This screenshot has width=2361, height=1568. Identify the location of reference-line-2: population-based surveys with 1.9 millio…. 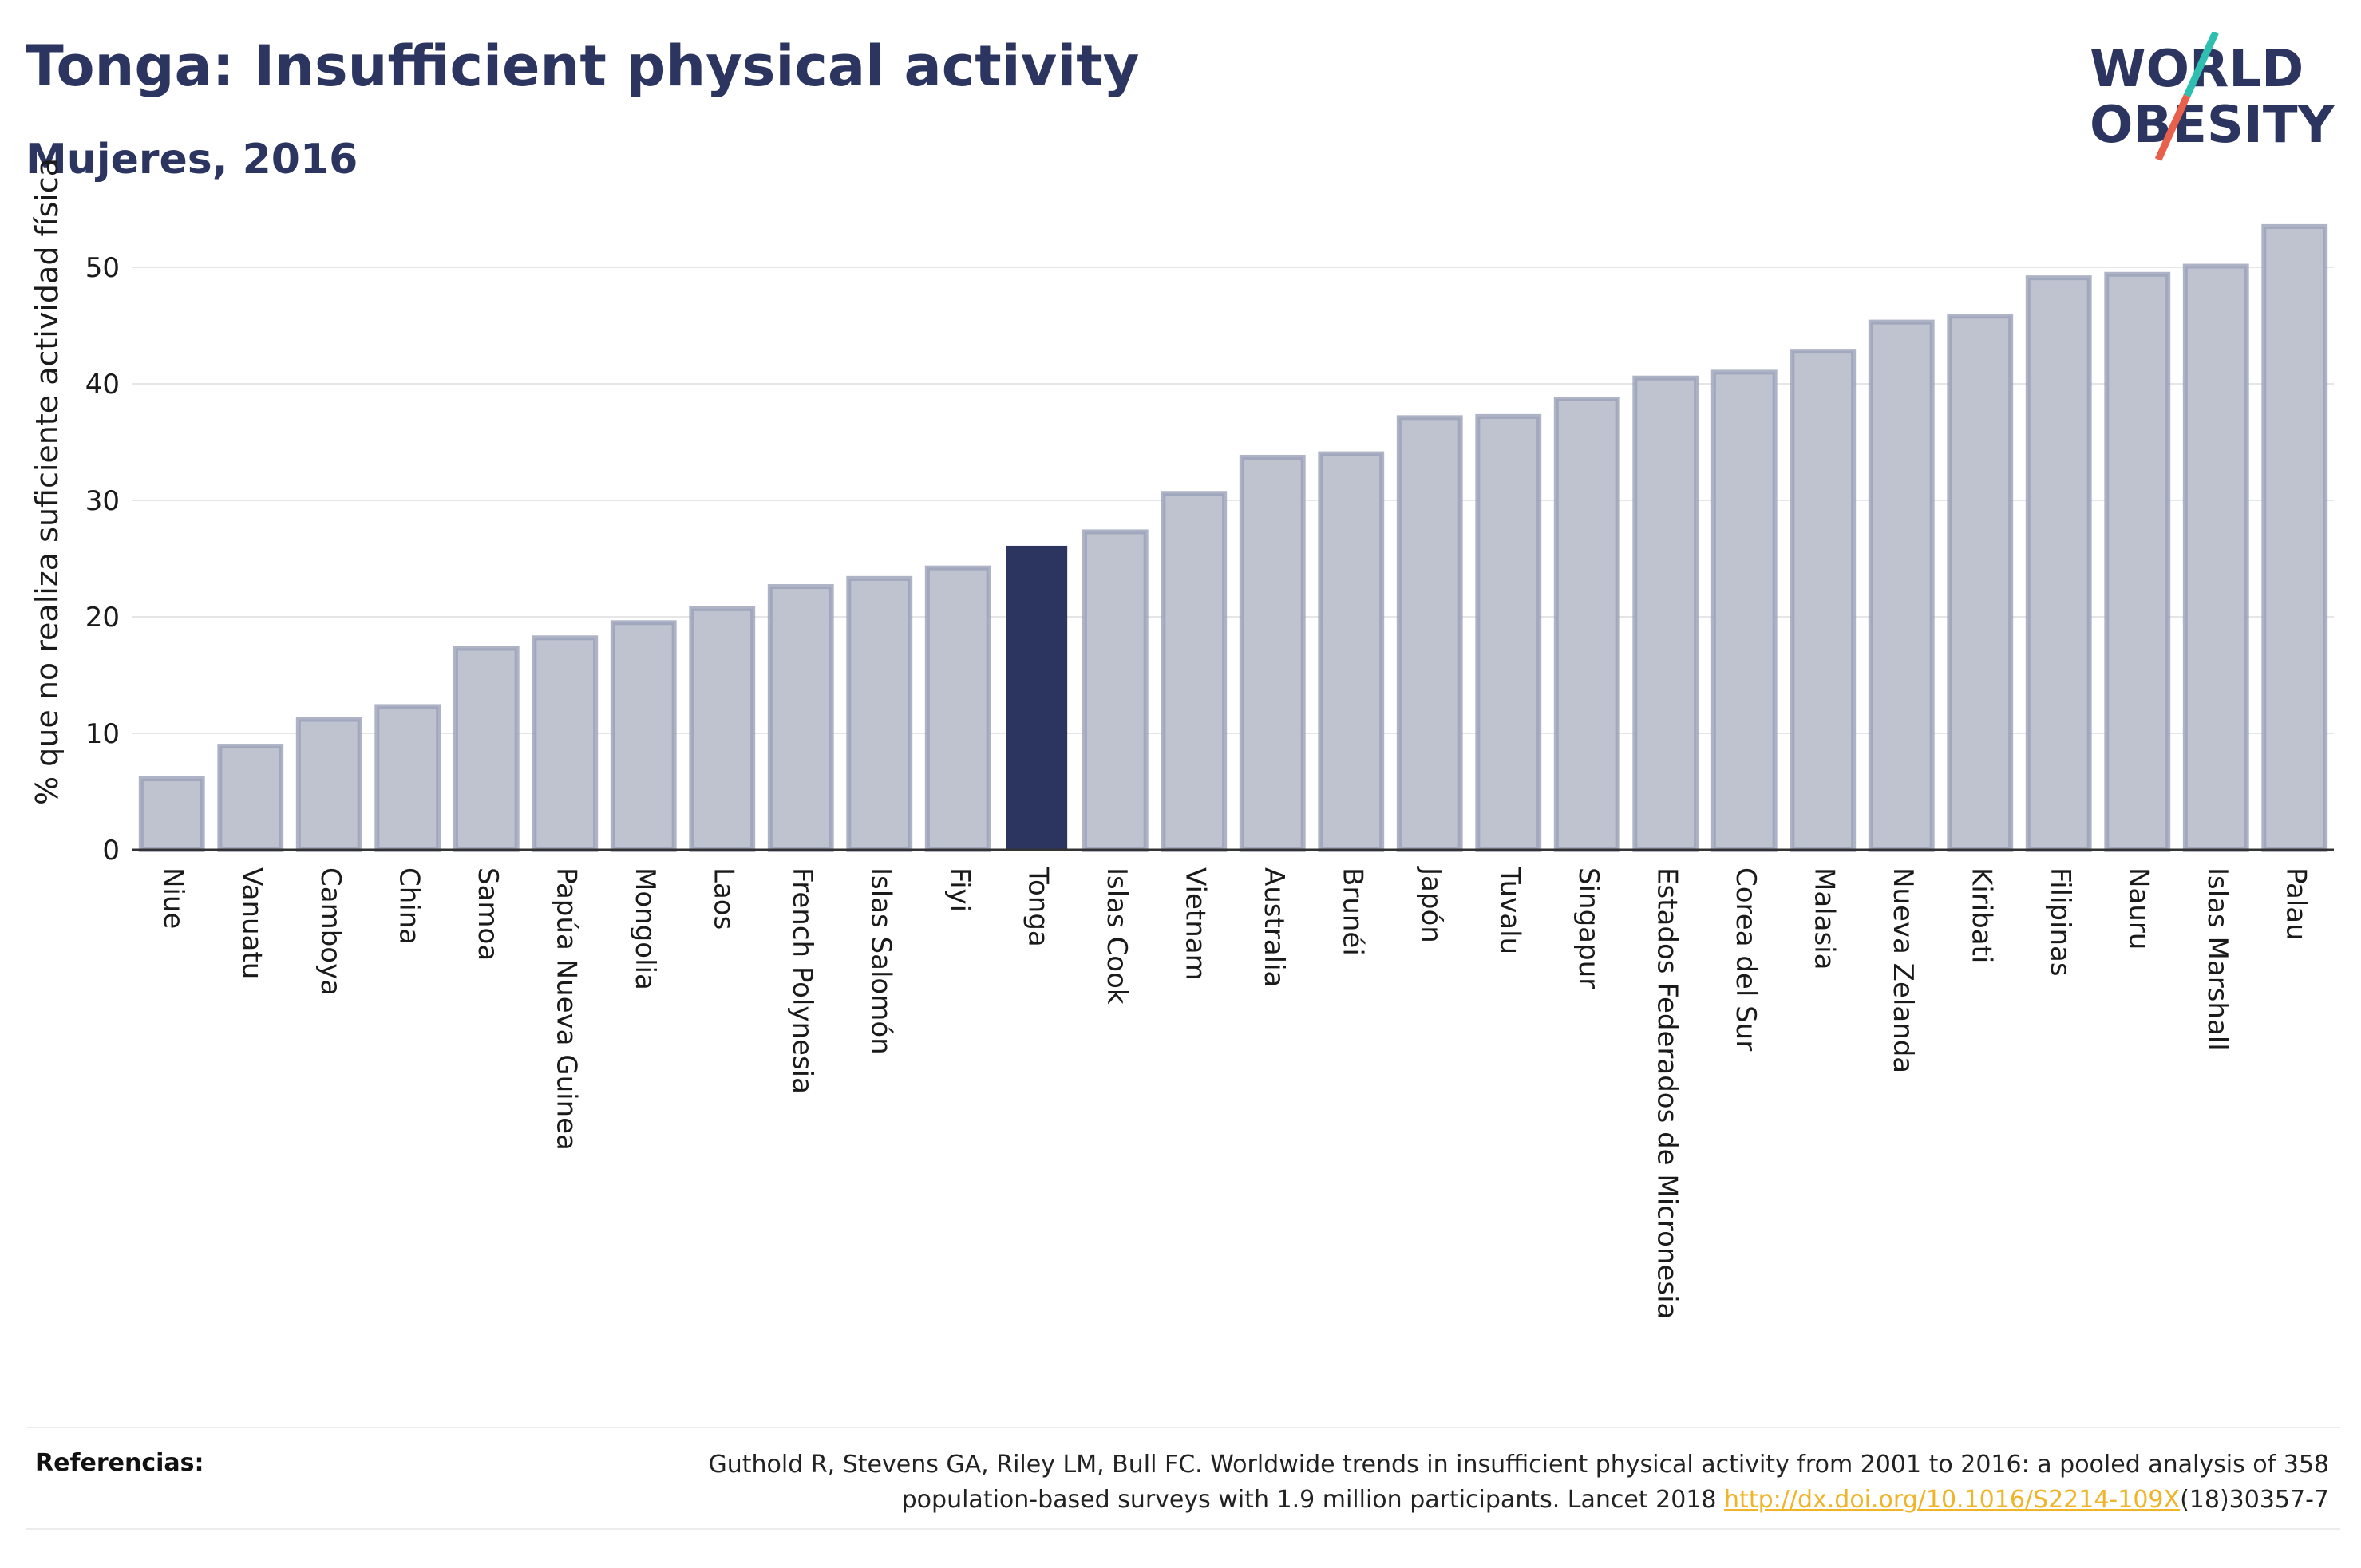
(1313, 1500).